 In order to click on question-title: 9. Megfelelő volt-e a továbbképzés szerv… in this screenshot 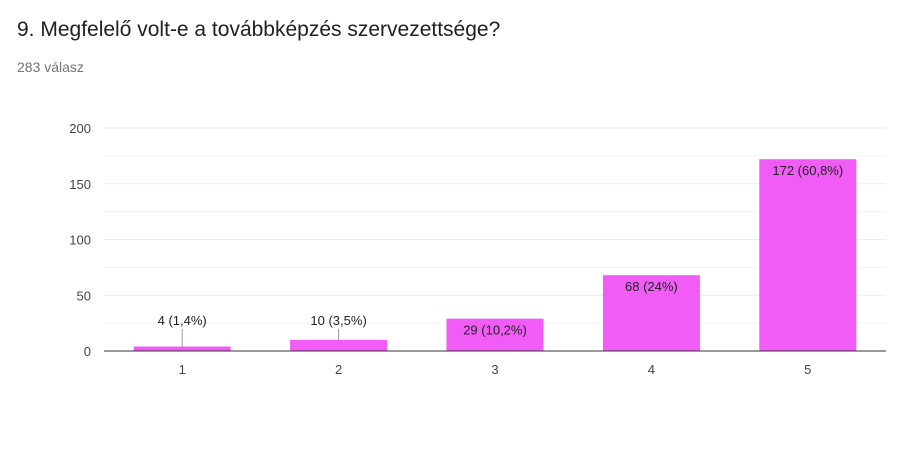, I will do `click(259, 29)`.